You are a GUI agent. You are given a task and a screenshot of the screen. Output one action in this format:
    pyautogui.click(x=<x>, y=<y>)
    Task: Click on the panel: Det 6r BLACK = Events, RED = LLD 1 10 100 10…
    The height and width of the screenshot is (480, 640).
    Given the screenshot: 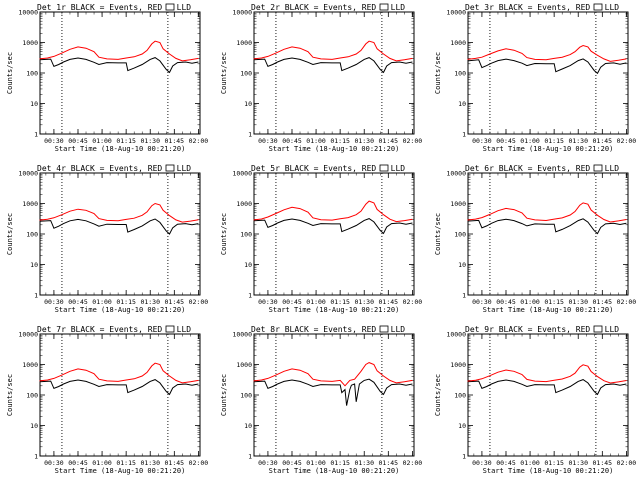 What is the action you would take?
    pyautogui.click(x=535, y=239)
    